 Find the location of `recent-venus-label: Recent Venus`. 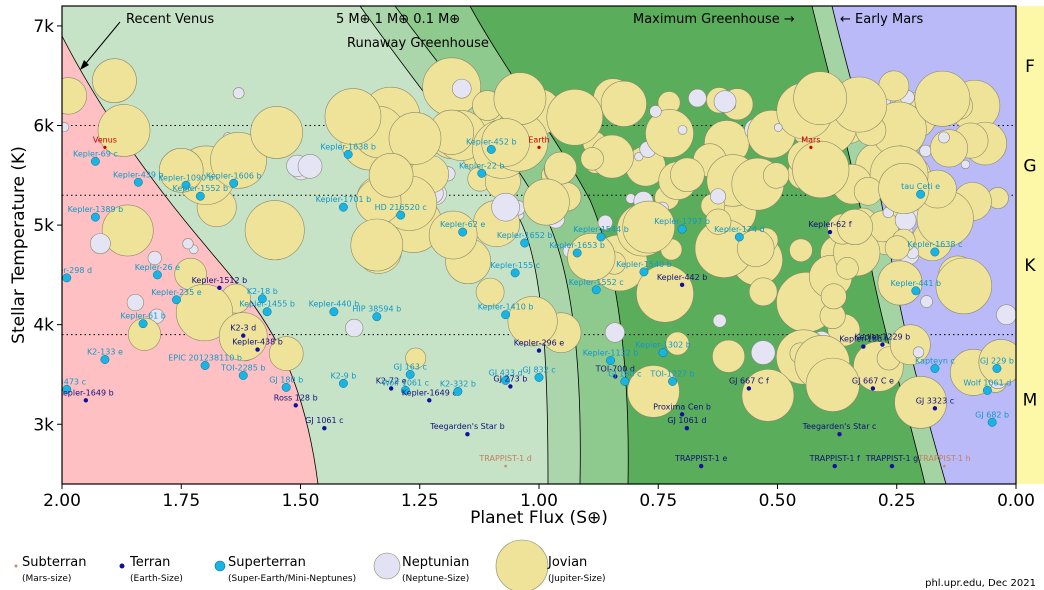

recent-venus-label: Recent Venus is located at coordinates (170, 19).